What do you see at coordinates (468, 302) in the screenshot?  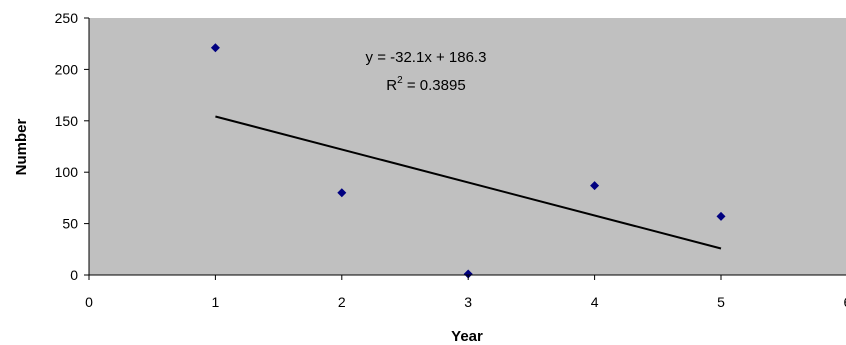 I see `x-tick-label: 3` at bounding box center [468, 302].